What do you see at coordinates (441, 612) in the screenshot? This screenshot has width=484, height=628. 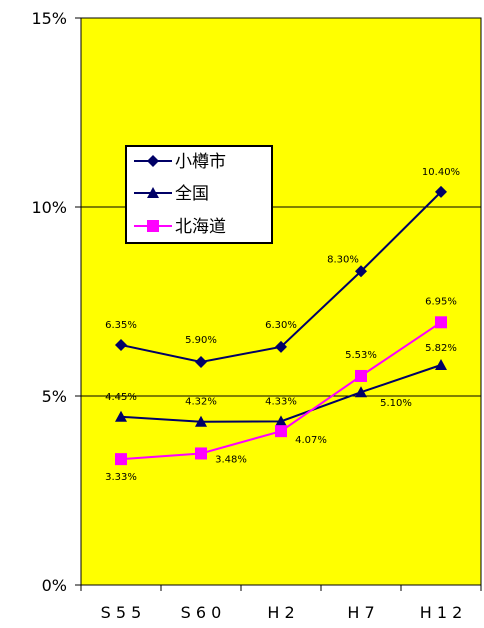 I see `x-tick-label: H 1 2` at bounding box center [441, 612].